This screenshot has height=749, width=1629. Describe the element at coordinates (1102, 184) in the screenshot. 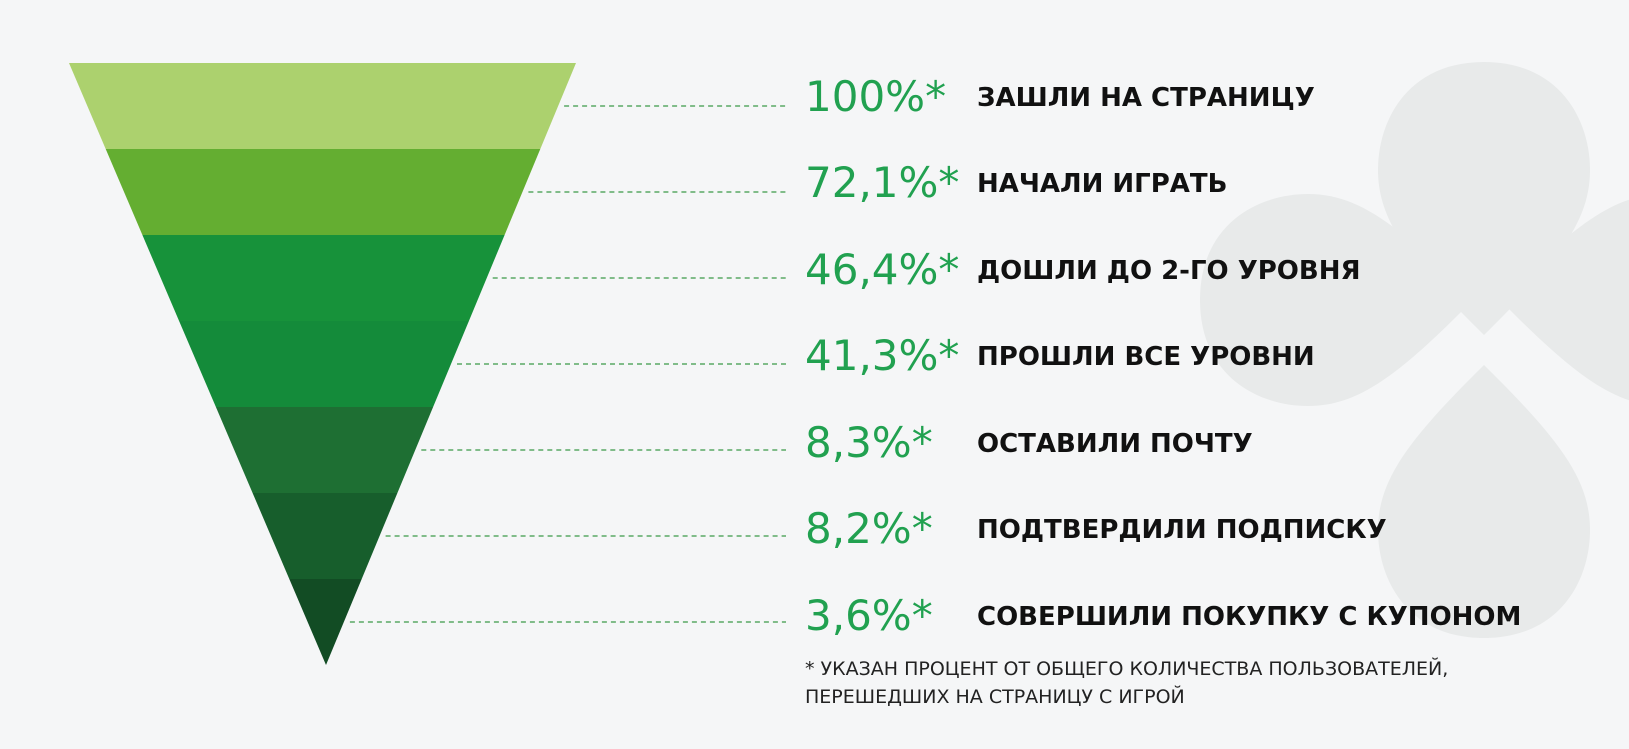

I see `label-stage-2: НАЧАЛИ ИГРАТЬ` at that location.